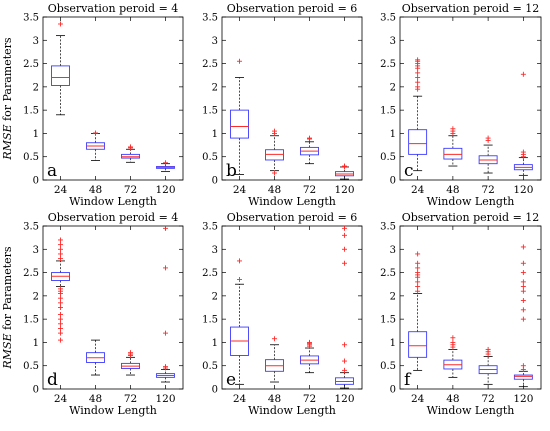 This screenshot has height=431, width=550. I want to click on panel-title: Observation peroid = 12, so click(471, 8).